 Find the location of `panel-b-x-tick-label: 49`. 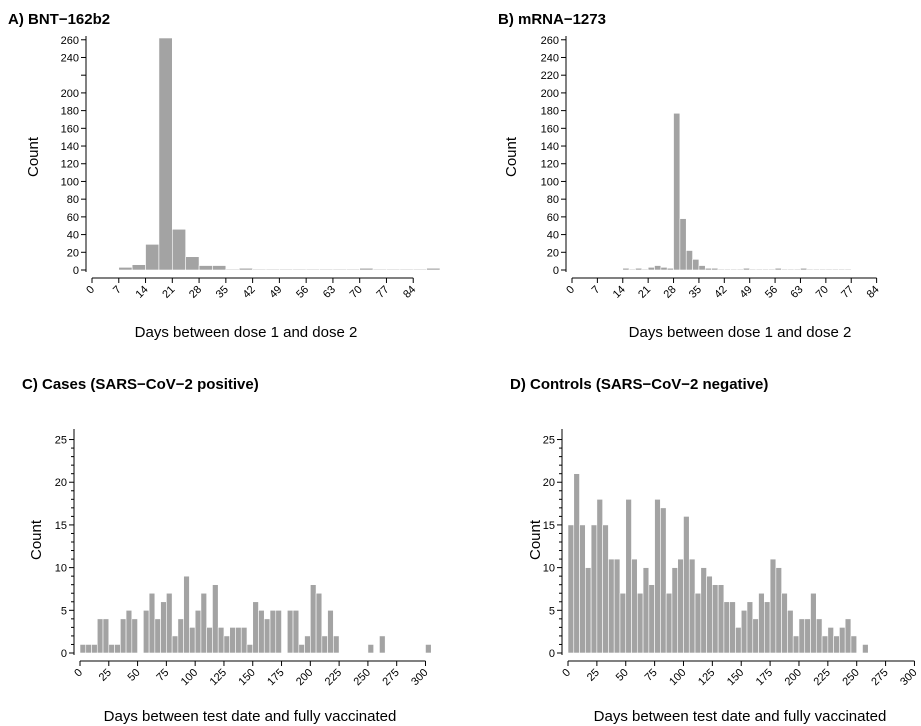

panel-b-x-tick-label: 49 is located at coordinates (746, 292).